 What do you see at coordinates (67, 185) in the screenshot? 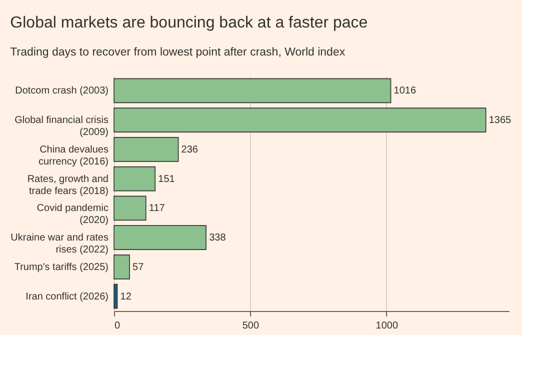
I see `y-tick-label: Rates, growth and trade fears (2018)` at bounding box center [67, 185].